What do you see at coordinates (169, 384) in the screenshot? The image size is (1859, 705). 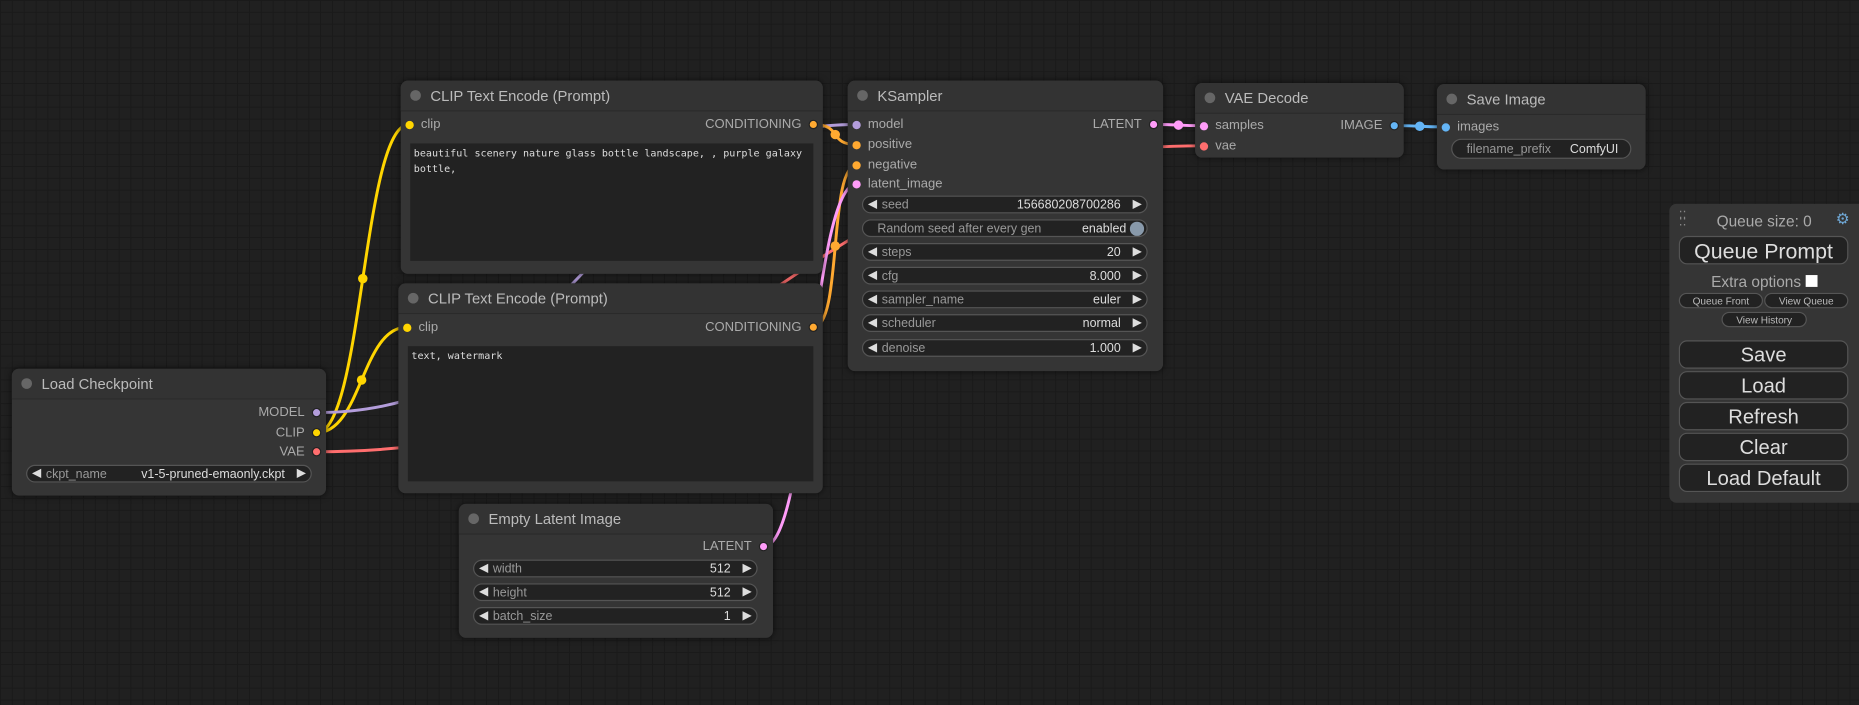 I see `node-title: Load Checkpoint` at bounding box center [169, 384].